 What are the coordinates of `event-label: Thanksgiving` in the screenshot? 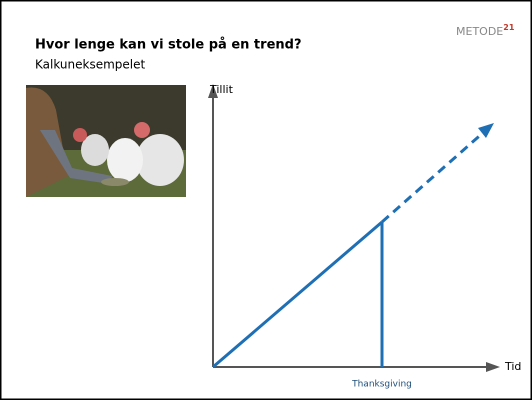 It's located at (381, 385).